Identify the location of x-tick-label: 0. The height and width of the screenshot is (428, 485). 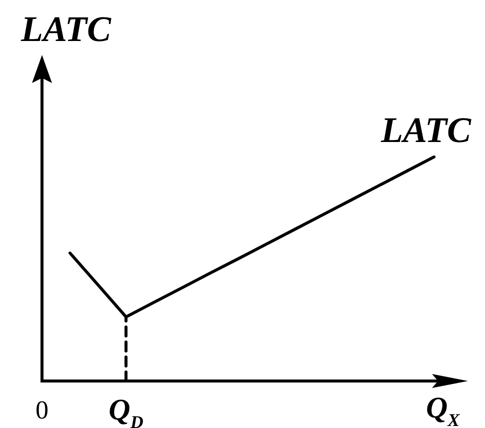
(42, 410).